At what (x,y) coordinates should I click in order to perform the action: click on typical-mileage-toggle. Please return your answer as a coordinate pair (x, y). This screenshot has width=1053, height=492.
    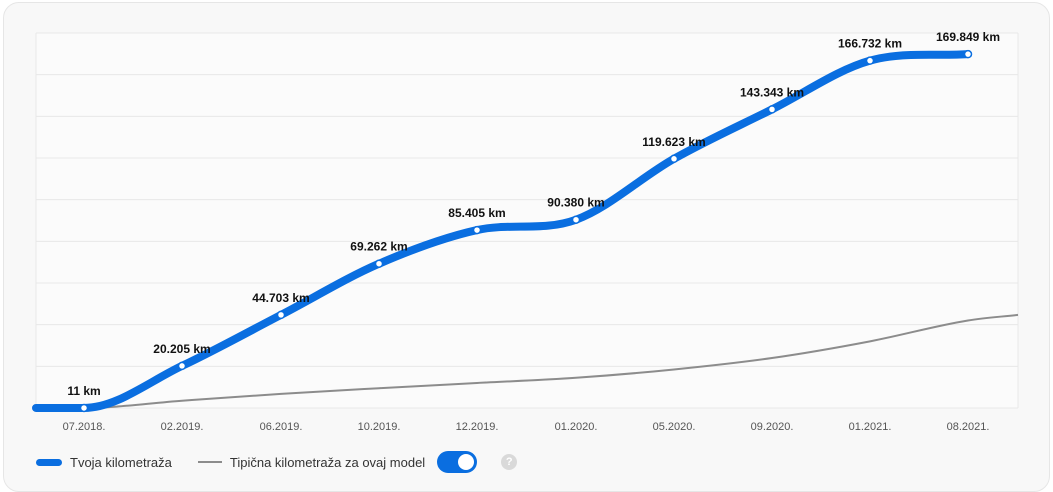
    Looking at the image, I should click on (457, 462).